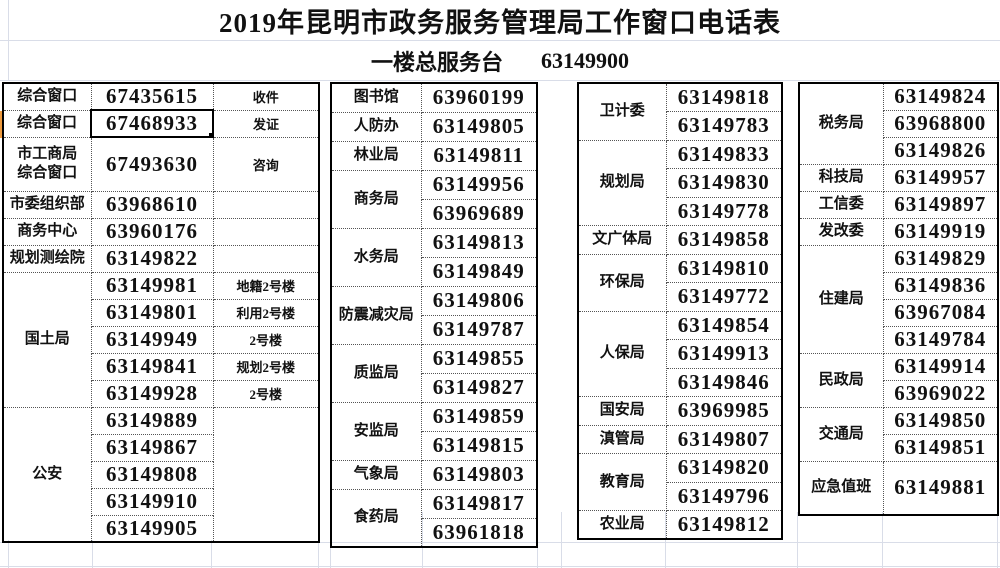 Image resolution: width=1000 pixels, height=568 pixels. I want to click on phone-cell: 63149808, so click(152, 474).